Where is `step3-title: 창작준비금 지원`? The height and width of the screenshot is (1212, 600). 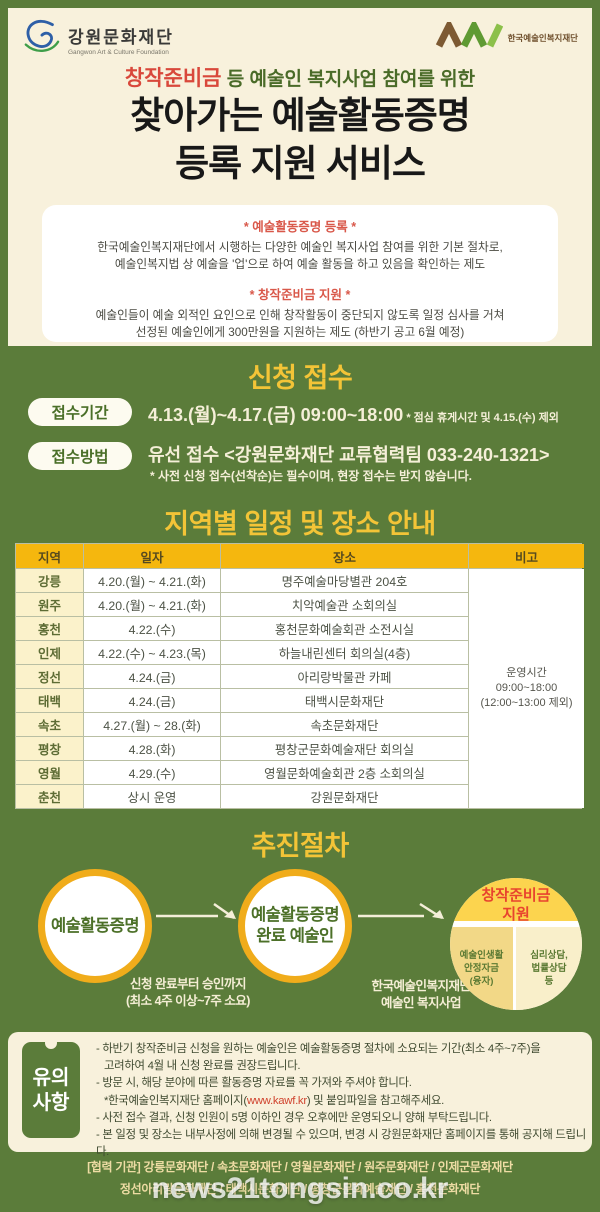
step3-title: 창작준비금 지원 is located at coordinates (516, 901).